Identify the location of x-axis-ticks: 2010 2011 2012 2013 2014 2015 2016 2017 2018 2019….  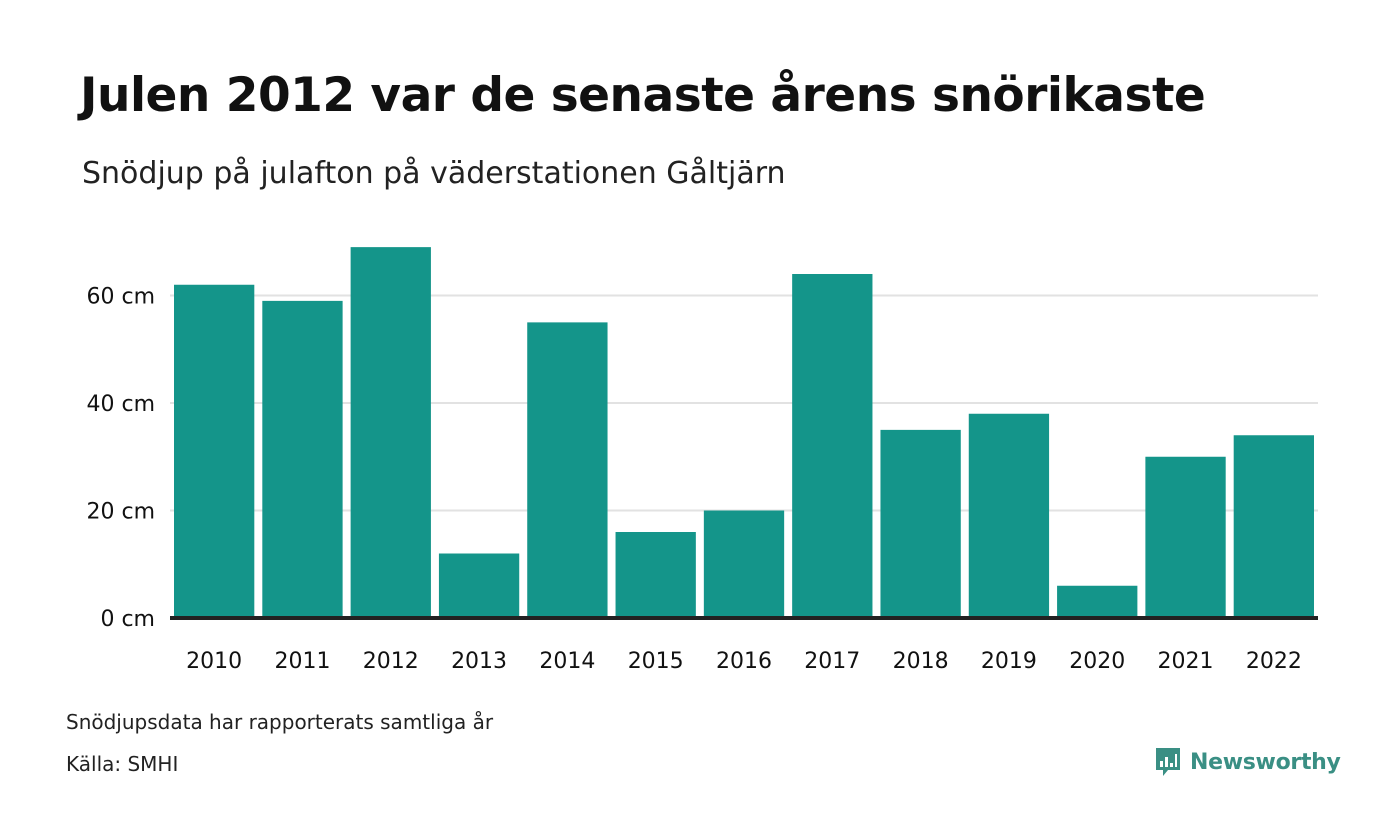
(744, 661).